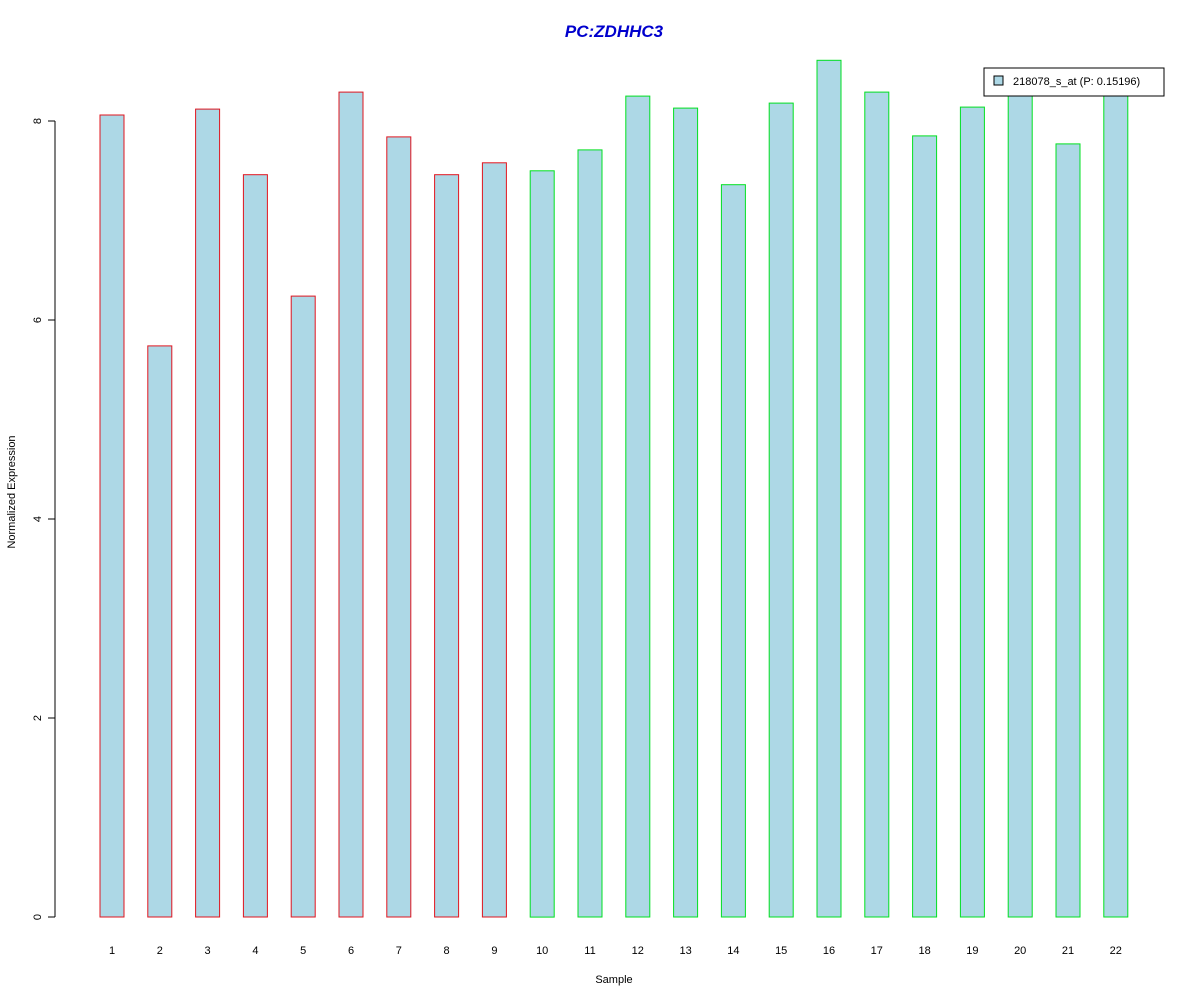 This screenshot has height=1005, width=1200. What do you see at coordinates (1068, 951) in the screenshot?
I see `x-tick-label: 21` at bounding box center [1068, 951].